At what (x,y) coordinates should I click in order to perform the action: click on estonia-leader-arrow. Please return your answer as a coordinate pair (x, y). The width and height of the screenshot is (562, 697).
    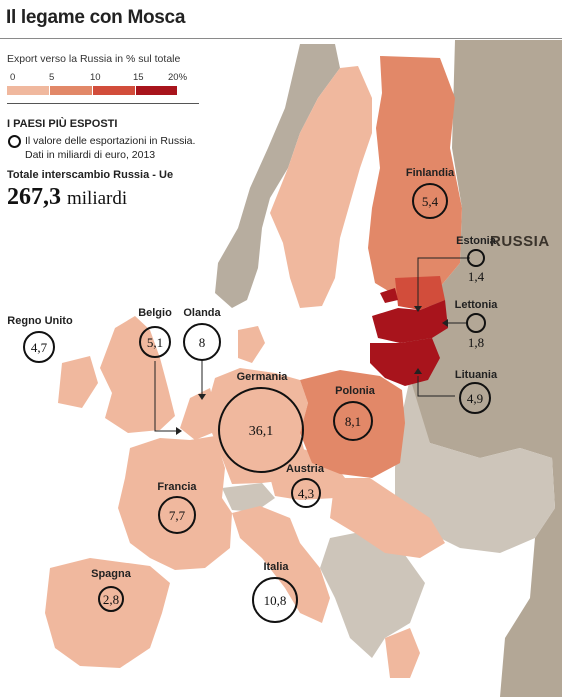
    Looking at the image, I should click on (418, 309).